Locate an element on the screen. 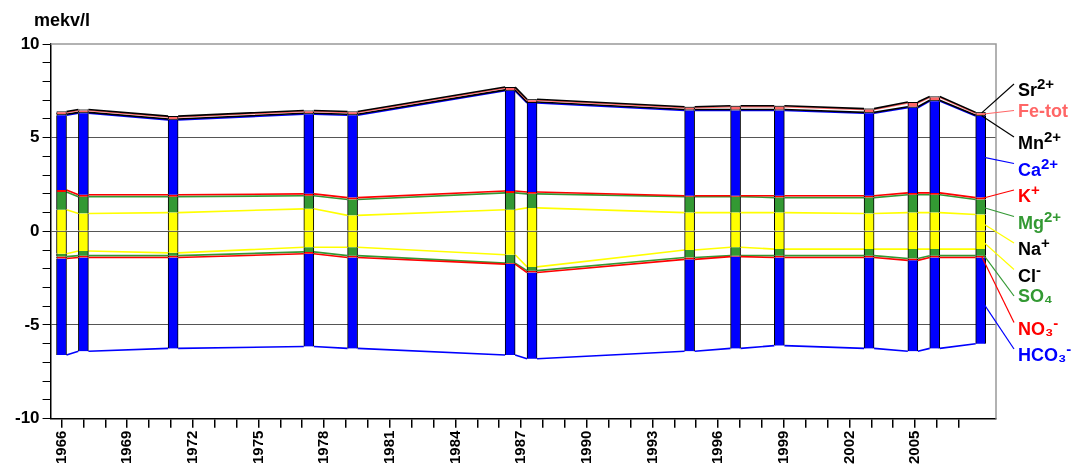  x-tick-label: 1984 is located at coordinates (454, 447).